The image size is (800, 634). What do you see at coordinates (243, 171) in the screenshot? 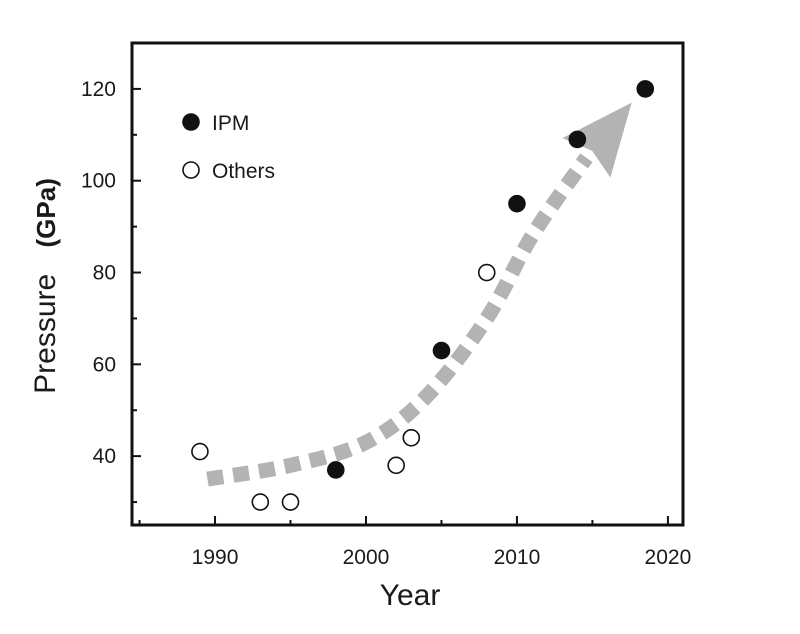
I see `legend-label: Others` at bounding box center [243, 171].